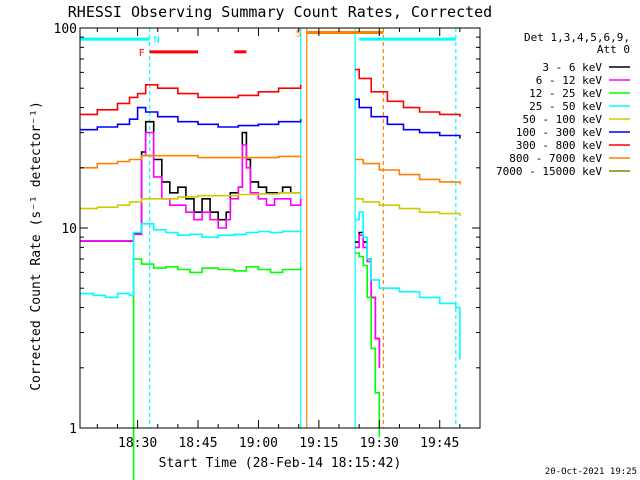 Image resolution: width=640 pixels, height=480 pixels. I want to click on timestamp: 20-Oct-2021 19:25, so click(591, 472).